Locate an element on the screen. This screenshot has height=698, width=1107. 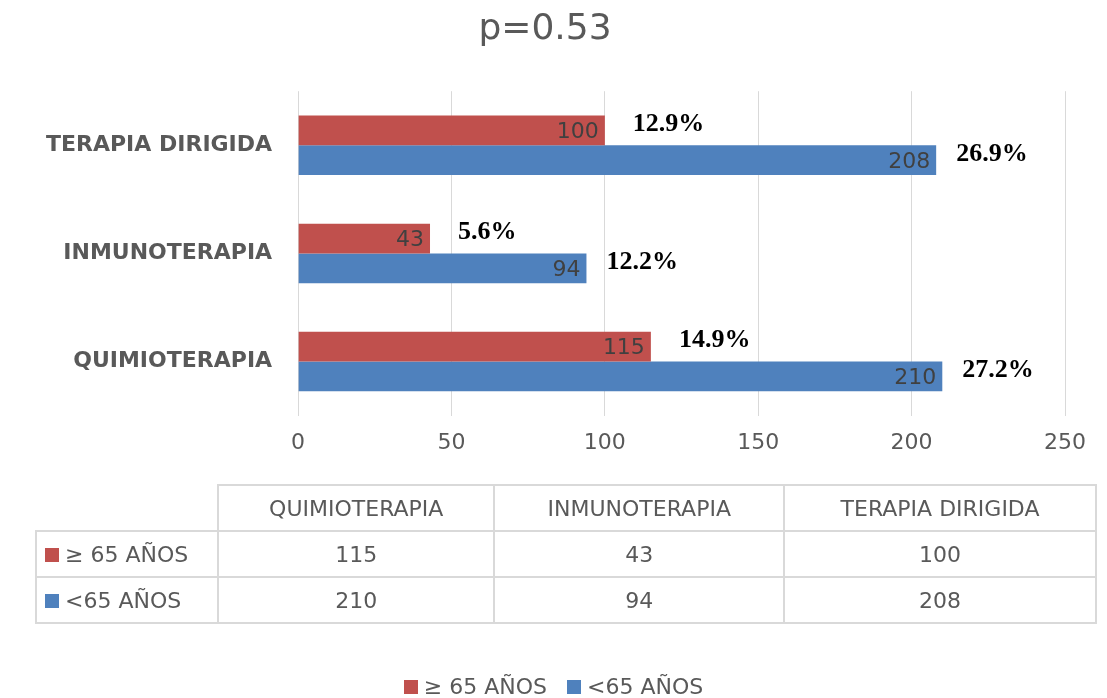
category-label: TERAPIA DIRIGIDA is located at coordinates (940, 508).